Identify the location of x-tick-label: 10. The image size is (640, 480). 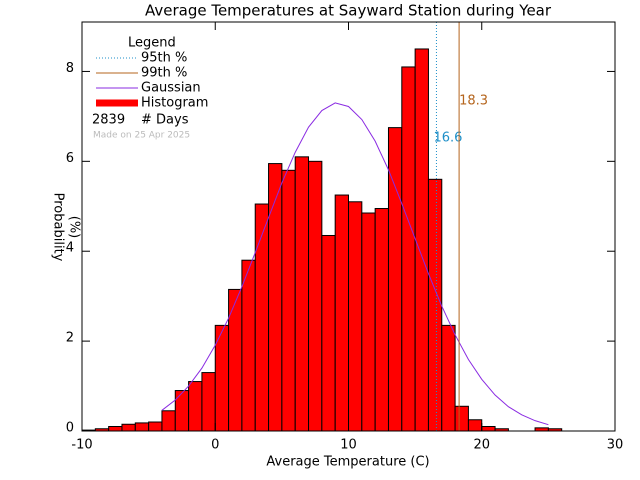
(348, 445).